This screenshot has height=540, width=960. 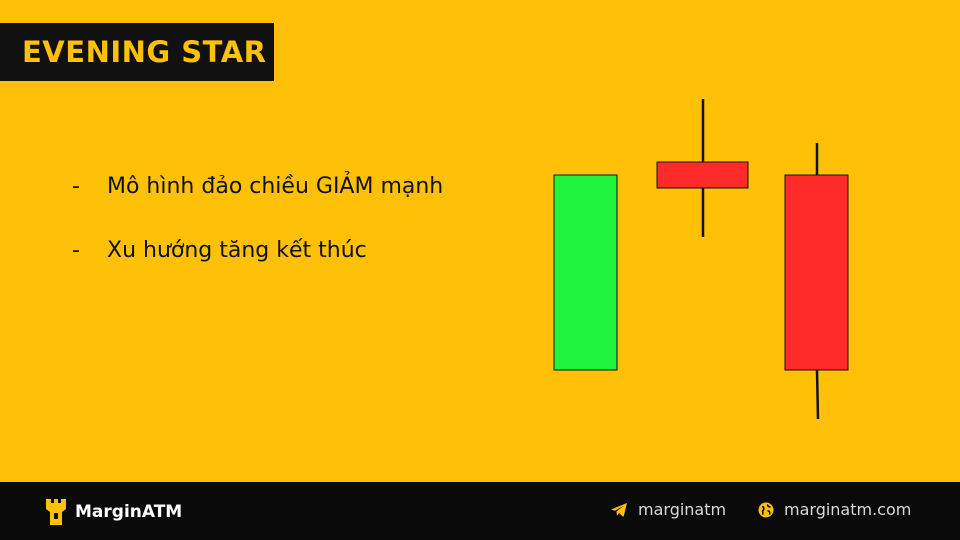 What do you see at coordinates (144, 52) in the screenshot?
I see `page-title: EVENING STAR` at bounding box center [144, 52].